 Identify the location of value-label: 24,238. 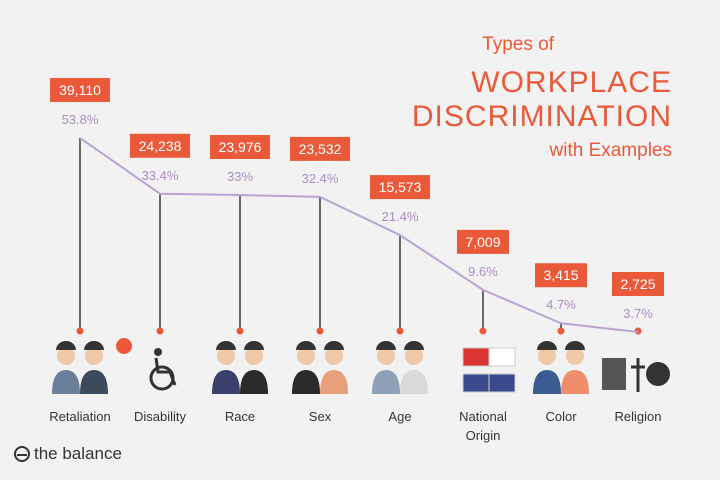
(160, 146).